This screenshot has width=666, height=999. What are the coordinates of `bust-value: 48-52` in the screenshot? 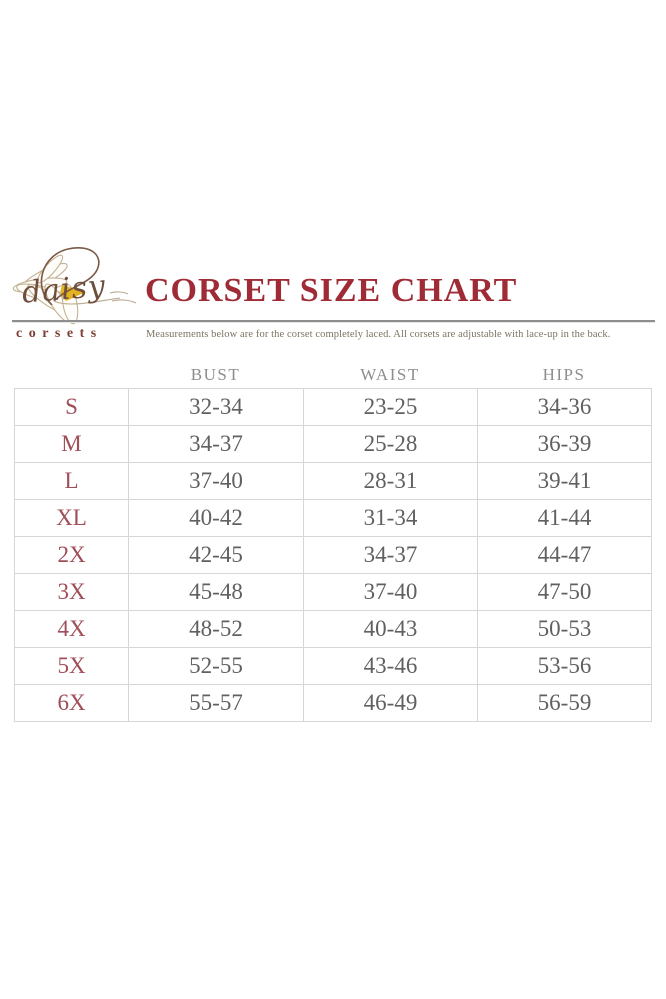 It's located at (216, 629).